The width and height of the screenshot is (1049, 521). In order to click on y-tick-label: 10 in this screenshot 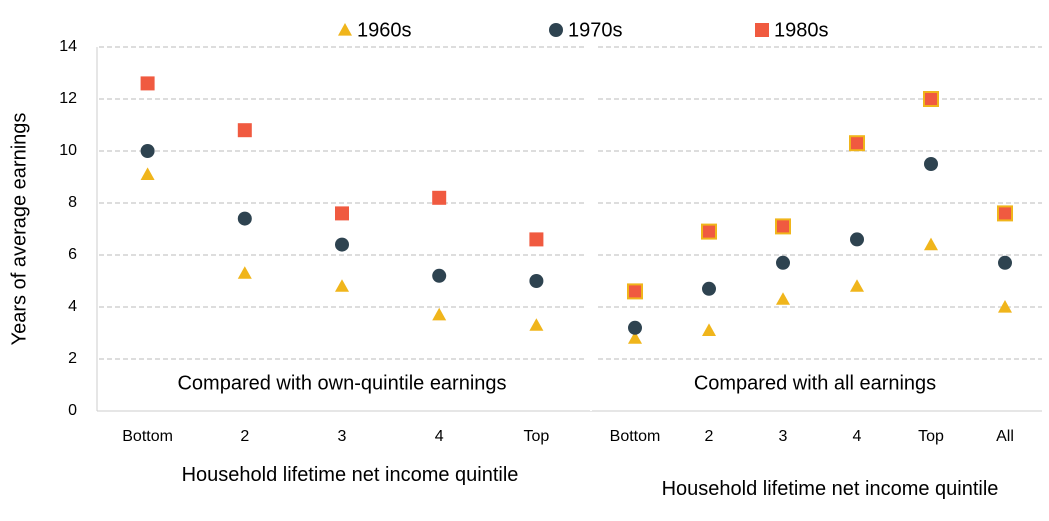, I will do `click(68, 150)`.